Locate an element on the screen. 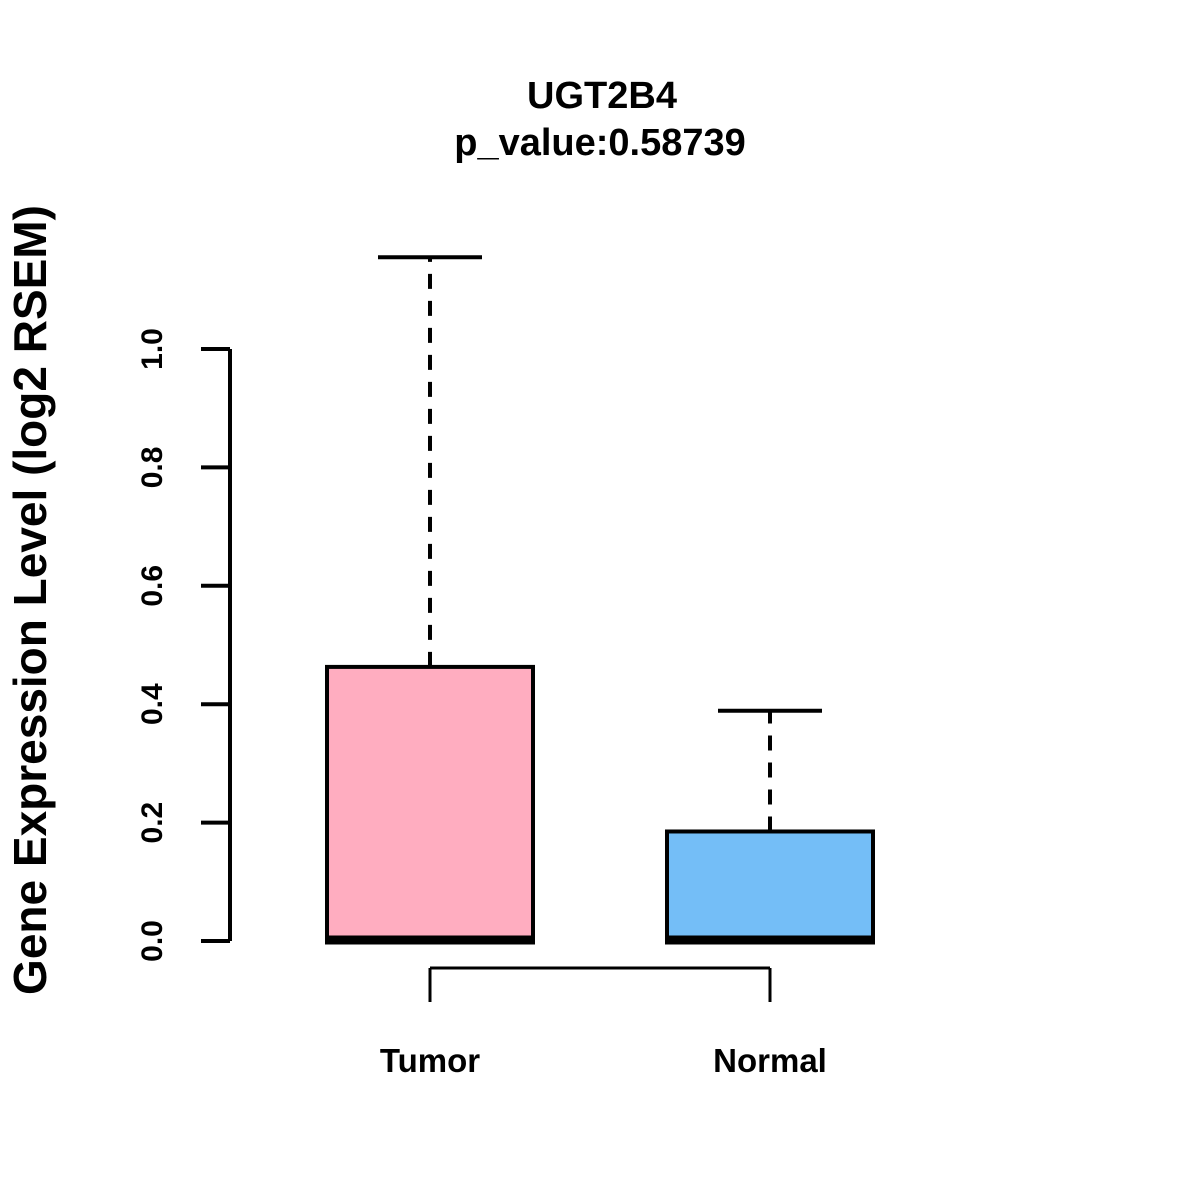 The height and width of the screenshot is (1200, 1200). box-tumor is located at coordinates (430, 803).